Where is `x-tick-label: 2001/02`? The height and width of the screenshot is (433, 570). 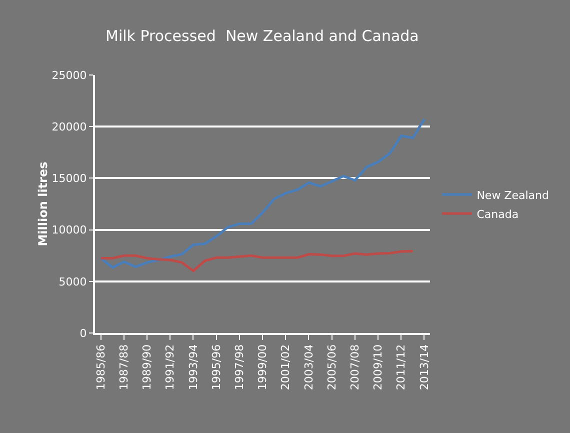
x-tick-label: 2001/02 is located at coordinates (285, 367).